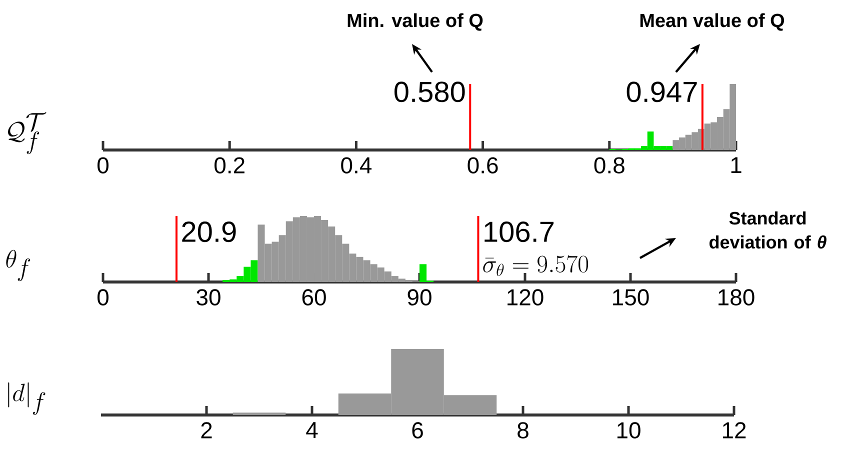 The height and width of the screenshot is (462, 858). I want to click on ref-line-label: 20.9, so click(209, 232).